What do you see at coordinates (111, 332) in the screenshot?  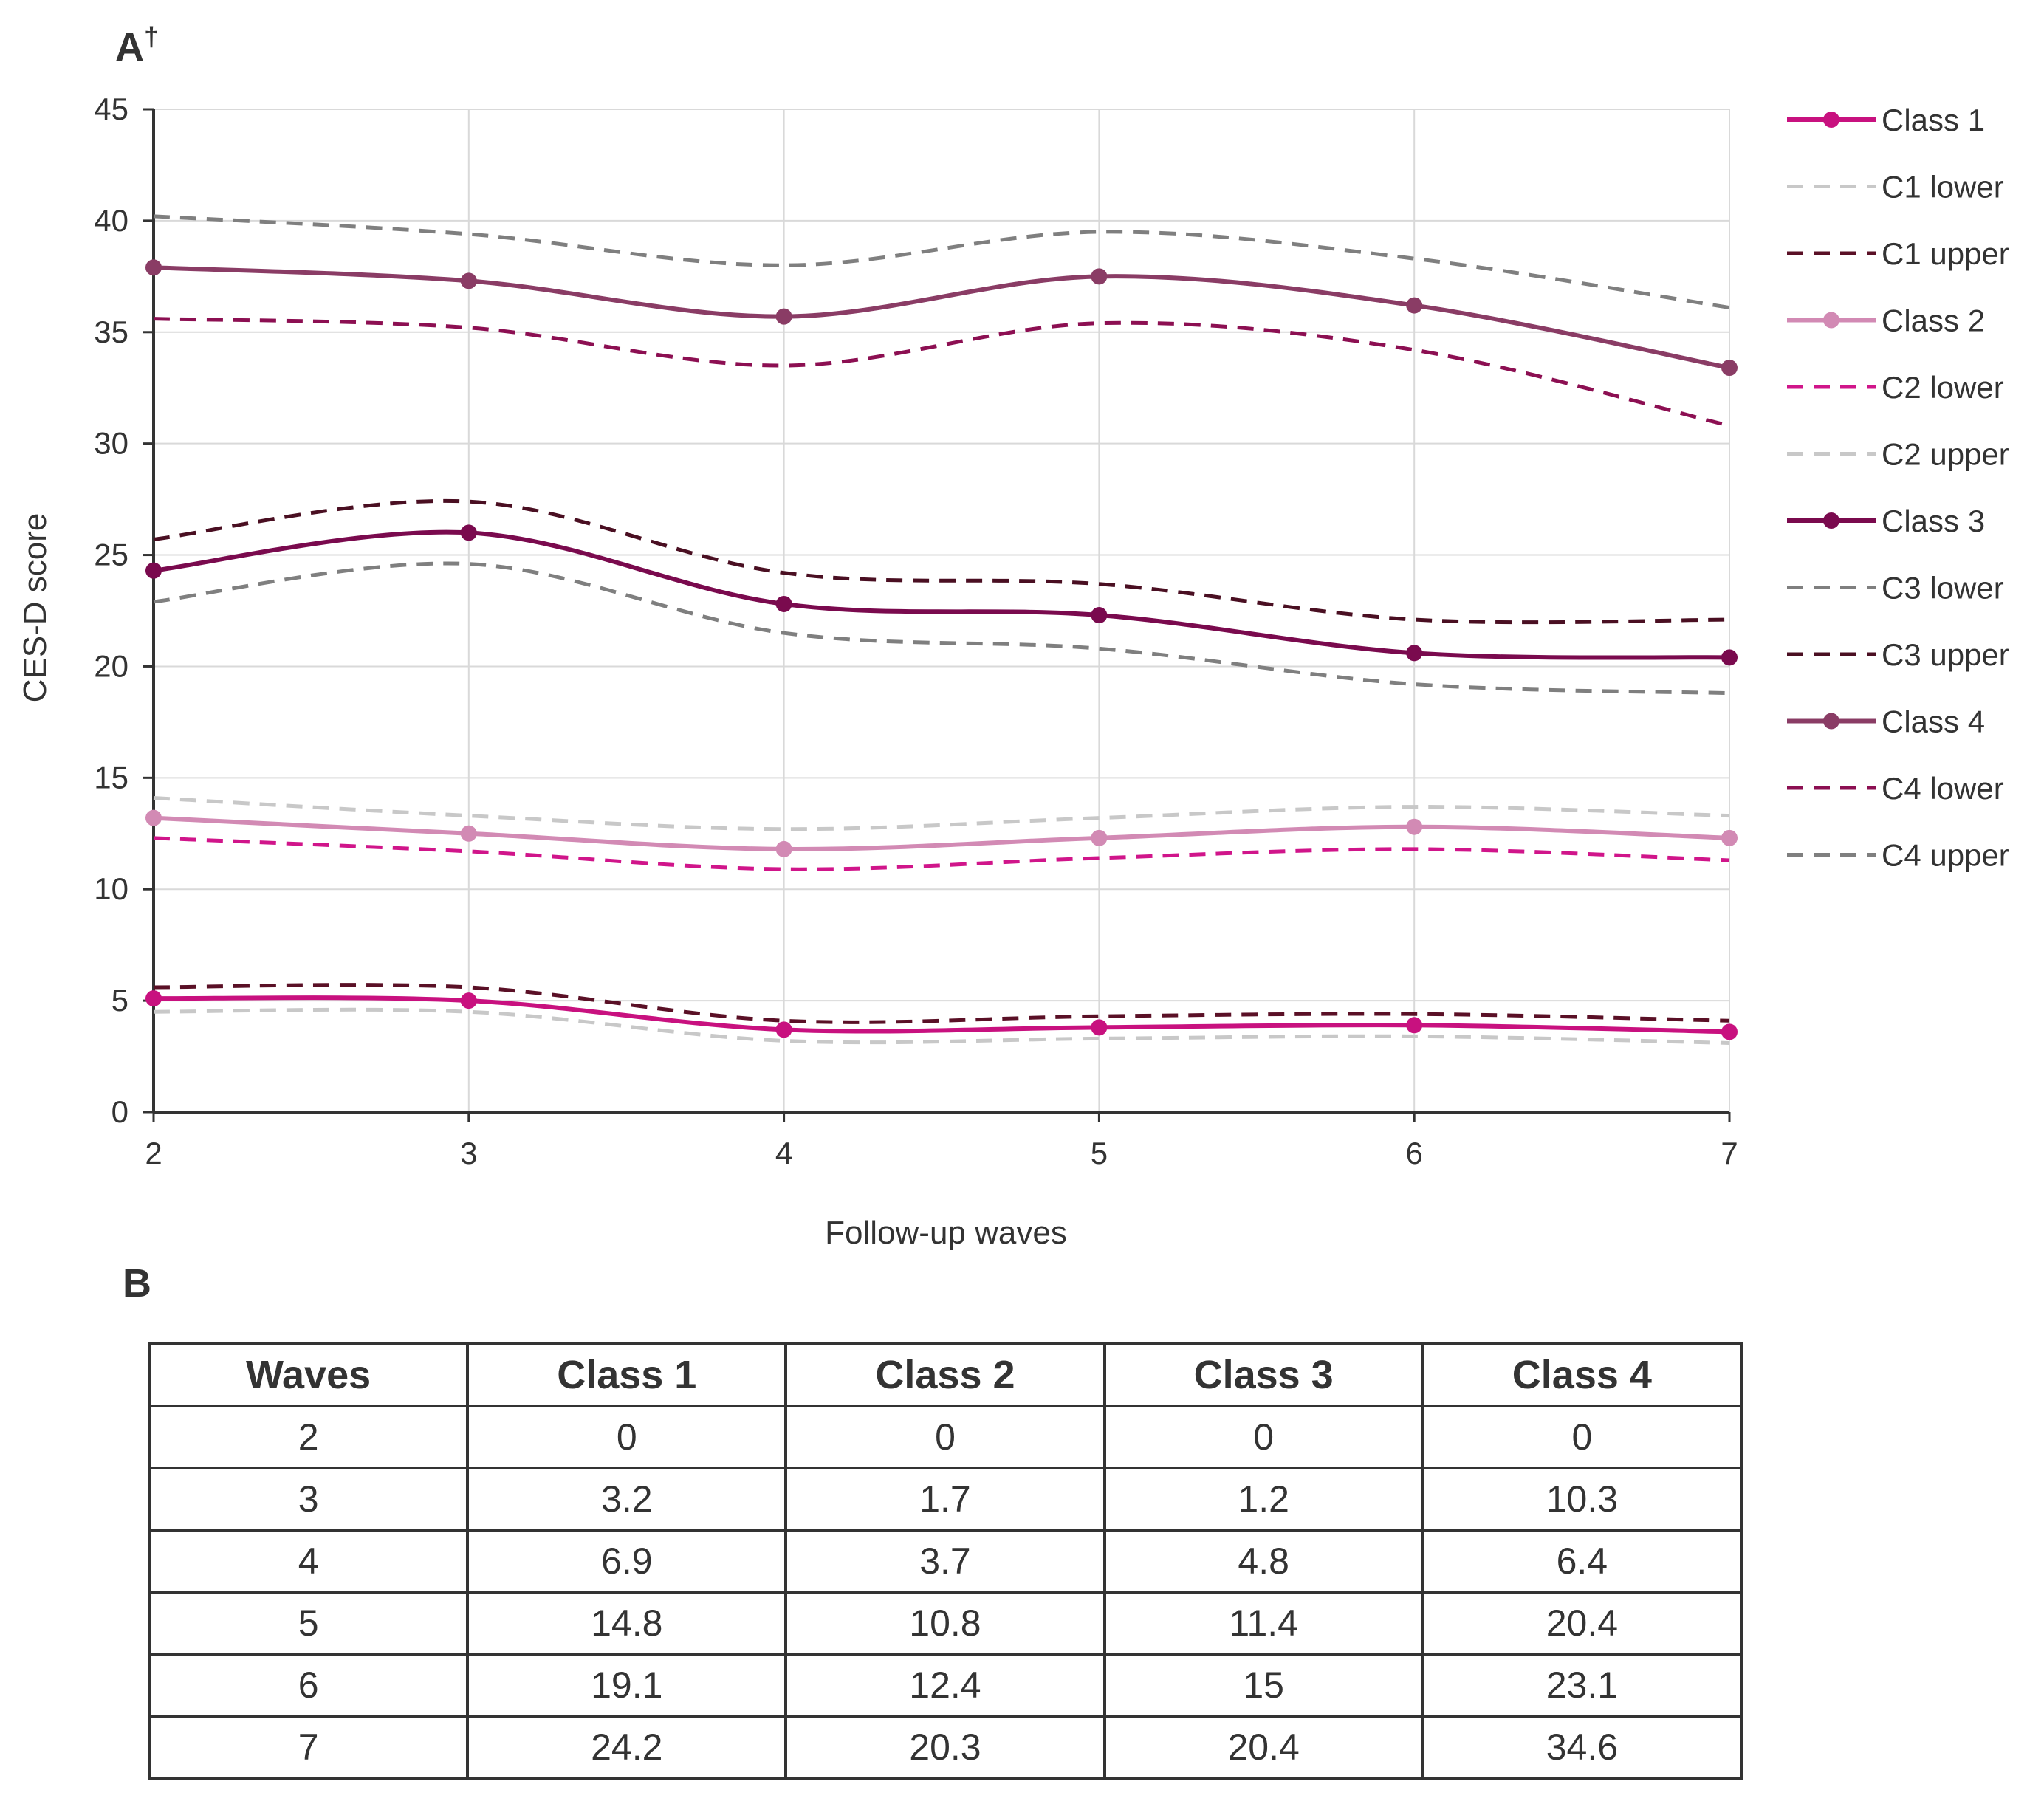 I see `y-tick-label: 35` at bounding box center [111, 332].